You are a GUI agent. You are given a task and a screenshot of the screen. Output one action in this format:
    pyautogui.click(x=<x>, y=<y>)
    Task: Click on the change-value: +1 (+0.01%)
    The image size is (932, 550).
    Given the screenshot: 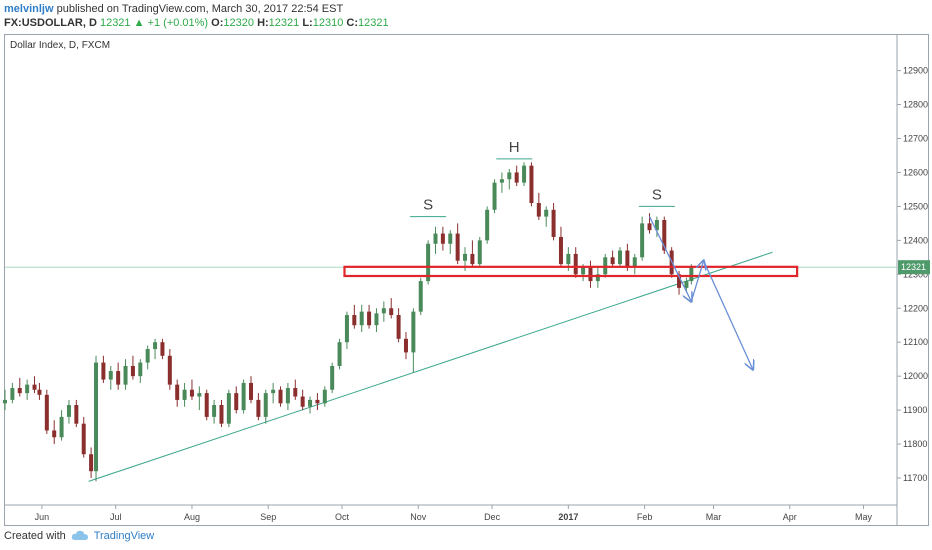 What is the action you would take?
    pyautogui.click(x=178, y=23)
    